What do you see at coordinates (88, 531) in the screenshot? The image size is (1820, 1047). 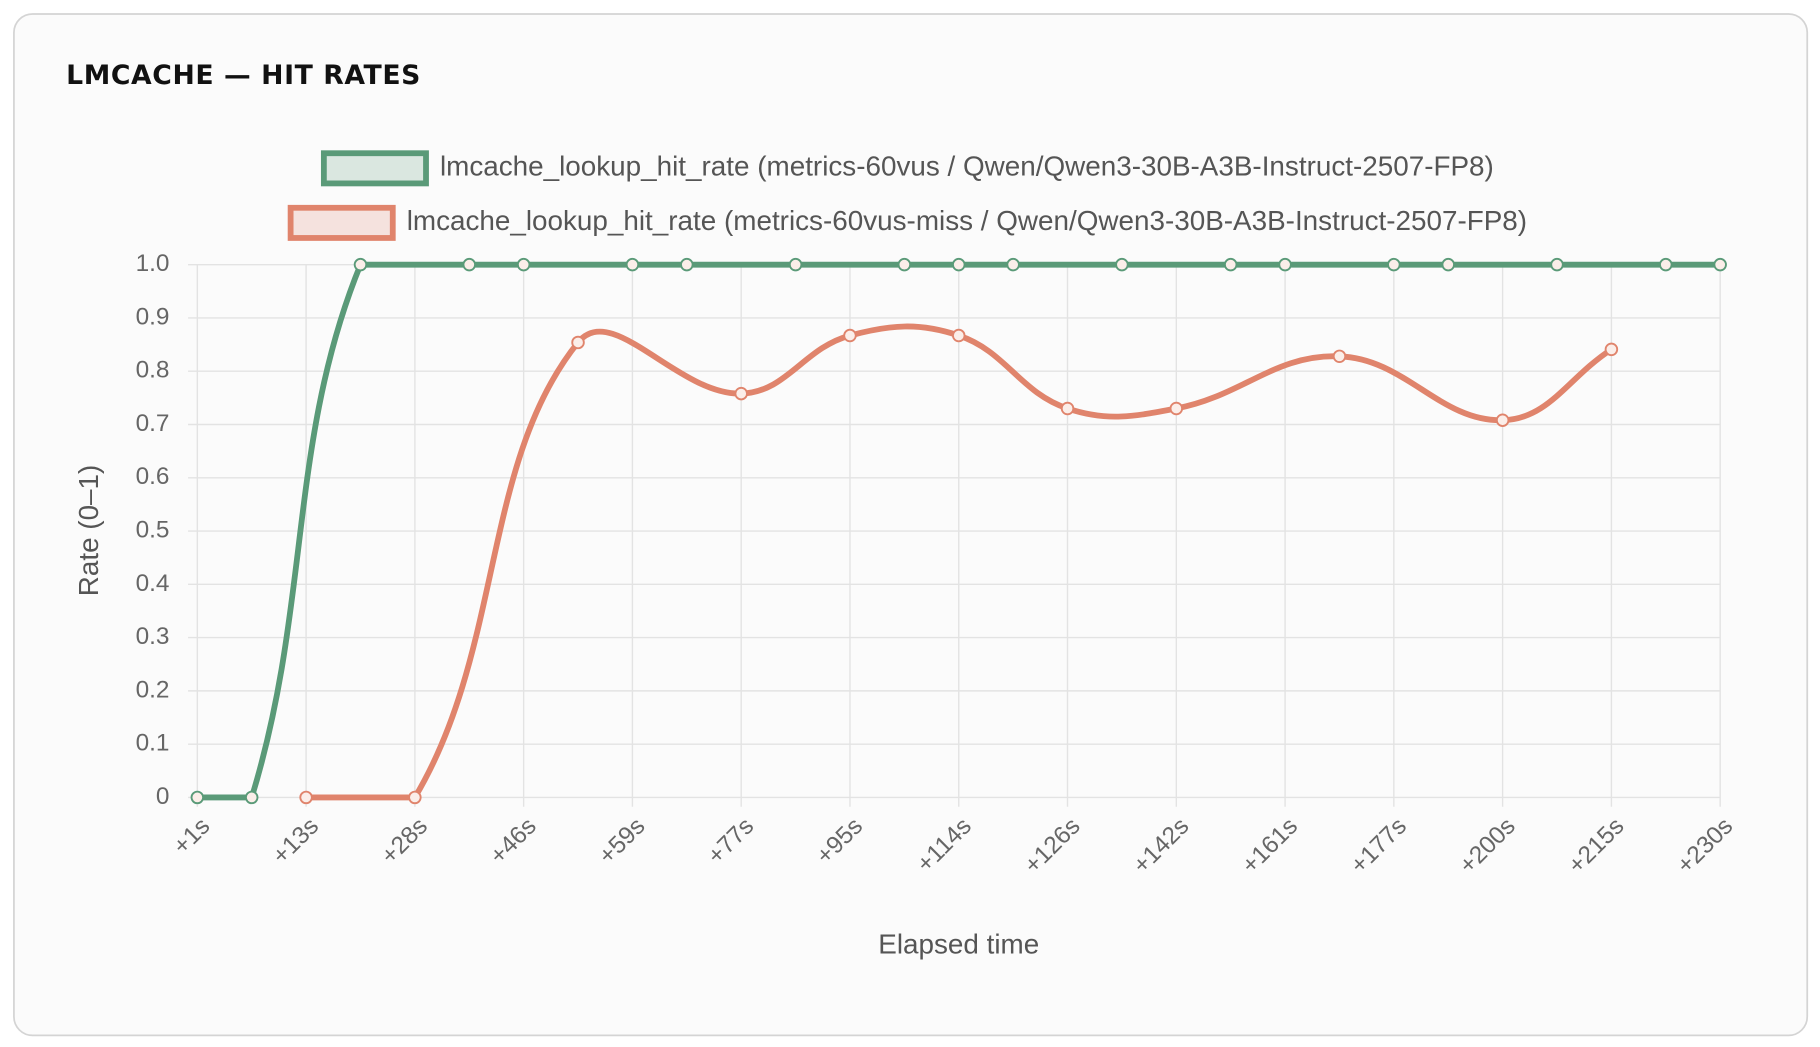 I see `y-axis-title: Rate (0–1)` at bounding box center [88, 531].